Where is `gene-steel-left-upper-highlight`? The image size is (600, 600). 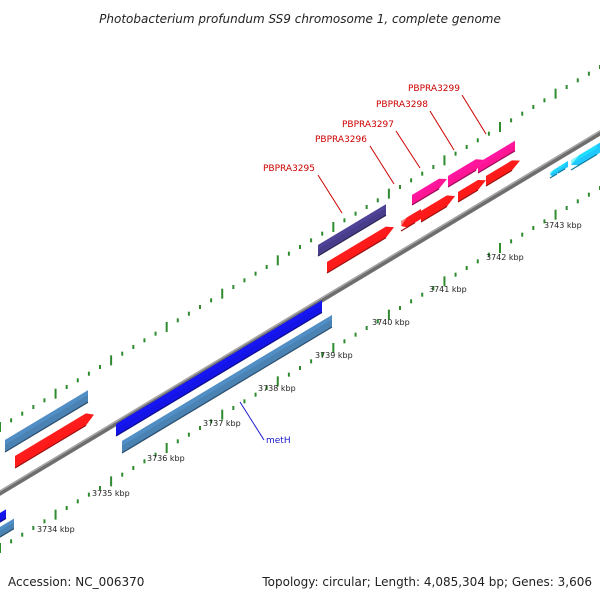
gene-steel-left-upper-highlight is located at coordinates (46, 417).